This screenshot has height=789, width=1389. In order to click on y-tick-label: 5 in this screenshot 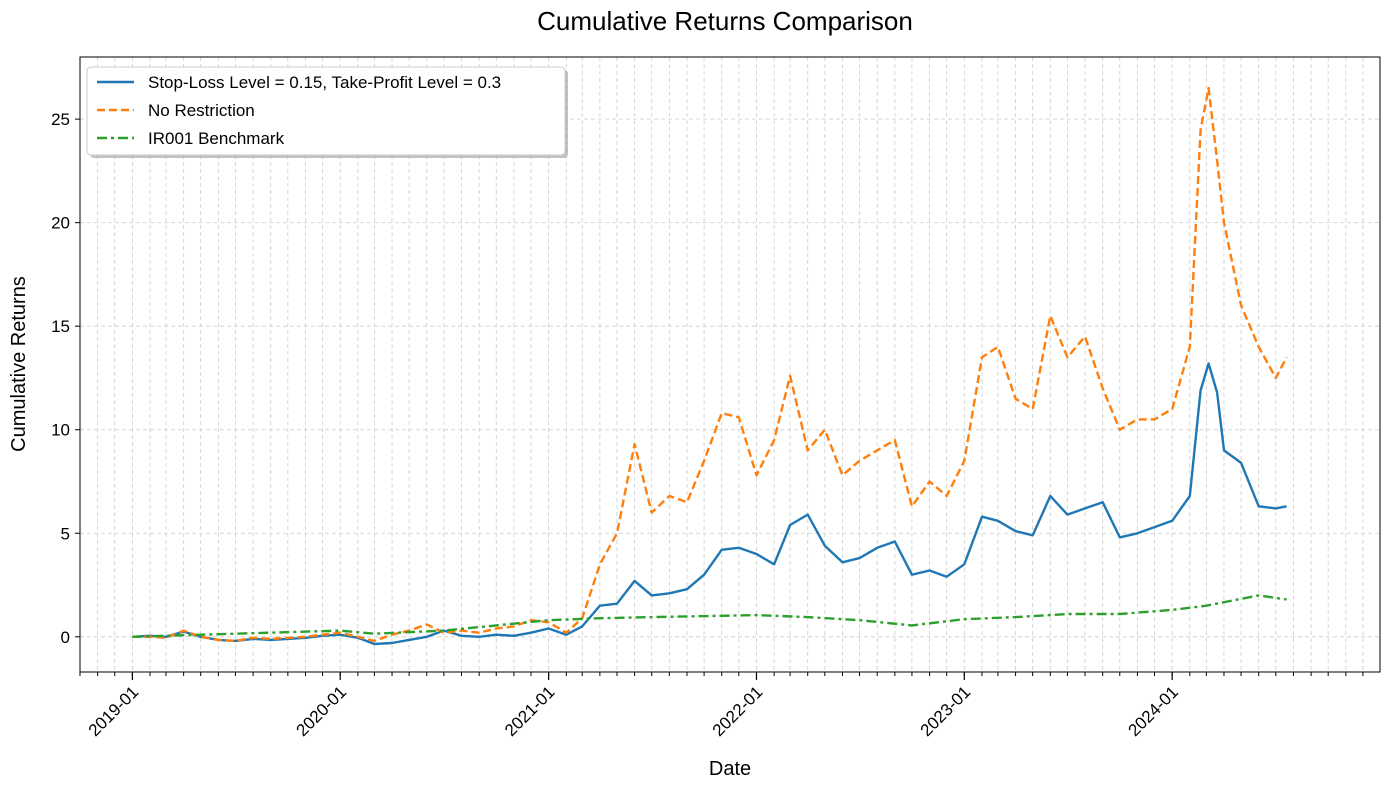, I will do `click(65, 533)`.